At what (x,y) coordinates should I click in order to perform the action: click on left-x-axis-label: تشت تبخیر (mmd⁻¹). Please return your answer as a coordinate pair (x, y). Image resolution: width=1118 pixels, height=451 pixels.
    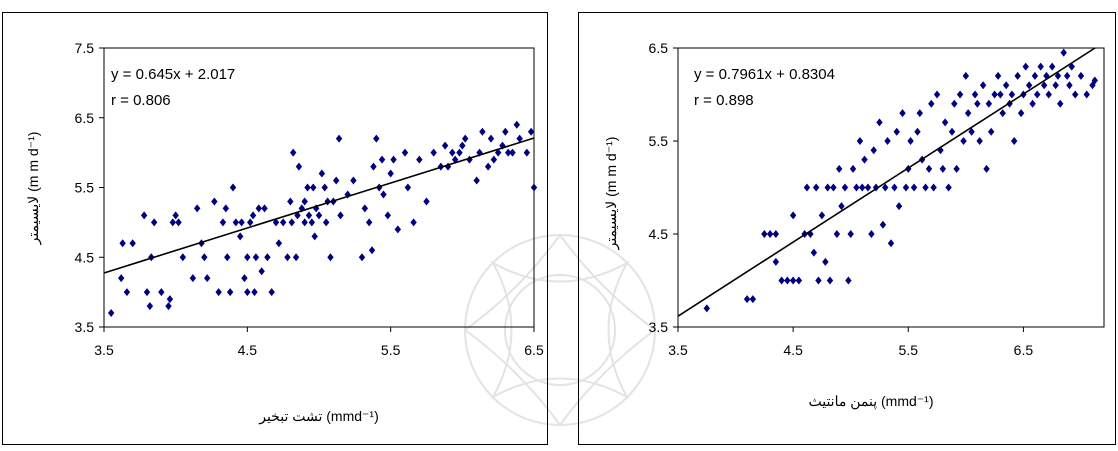
    Looking at the image, I should click on (318, 416).